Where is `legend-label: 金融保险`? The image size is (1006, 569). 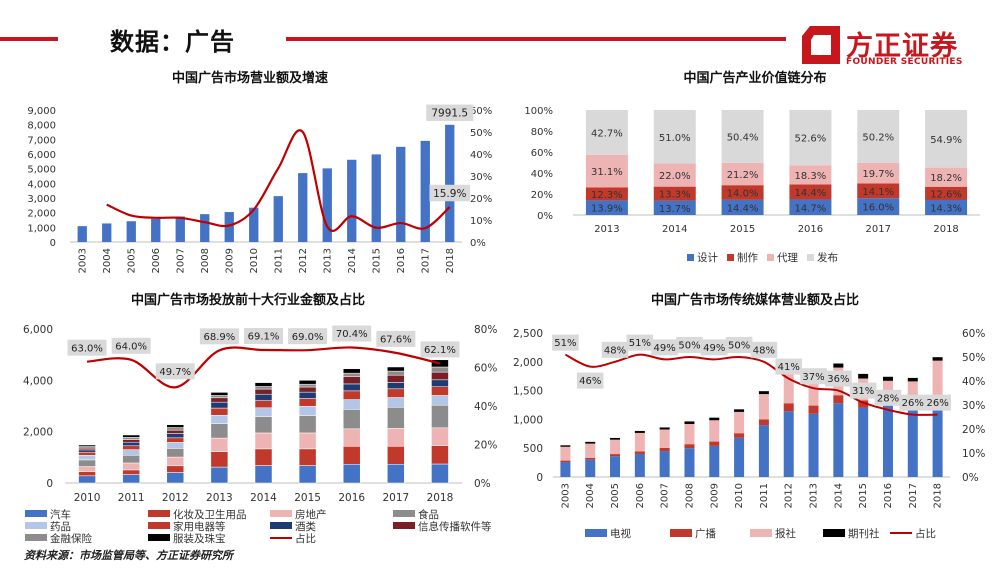
legend-label: 金融保险 is located at coordinates (71, 538).